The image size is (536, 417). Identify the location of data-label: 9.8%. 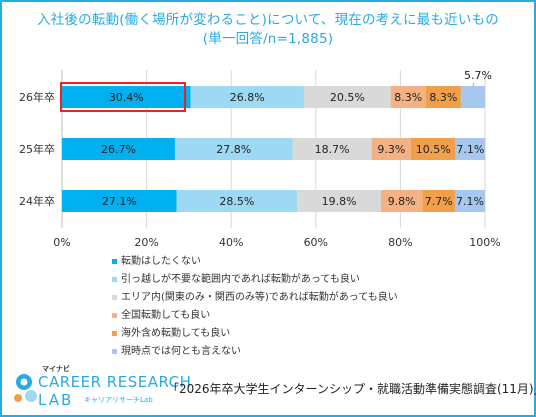
(402, 201).